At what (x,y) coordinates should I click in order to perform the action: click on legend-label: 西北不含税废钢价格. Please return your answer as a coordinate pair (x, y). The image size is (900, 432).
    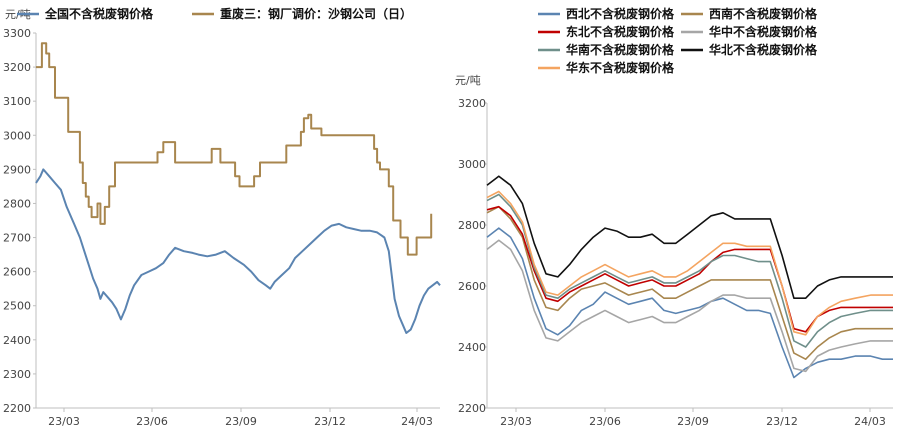
    Looking at the image, I should click on (620, 13).